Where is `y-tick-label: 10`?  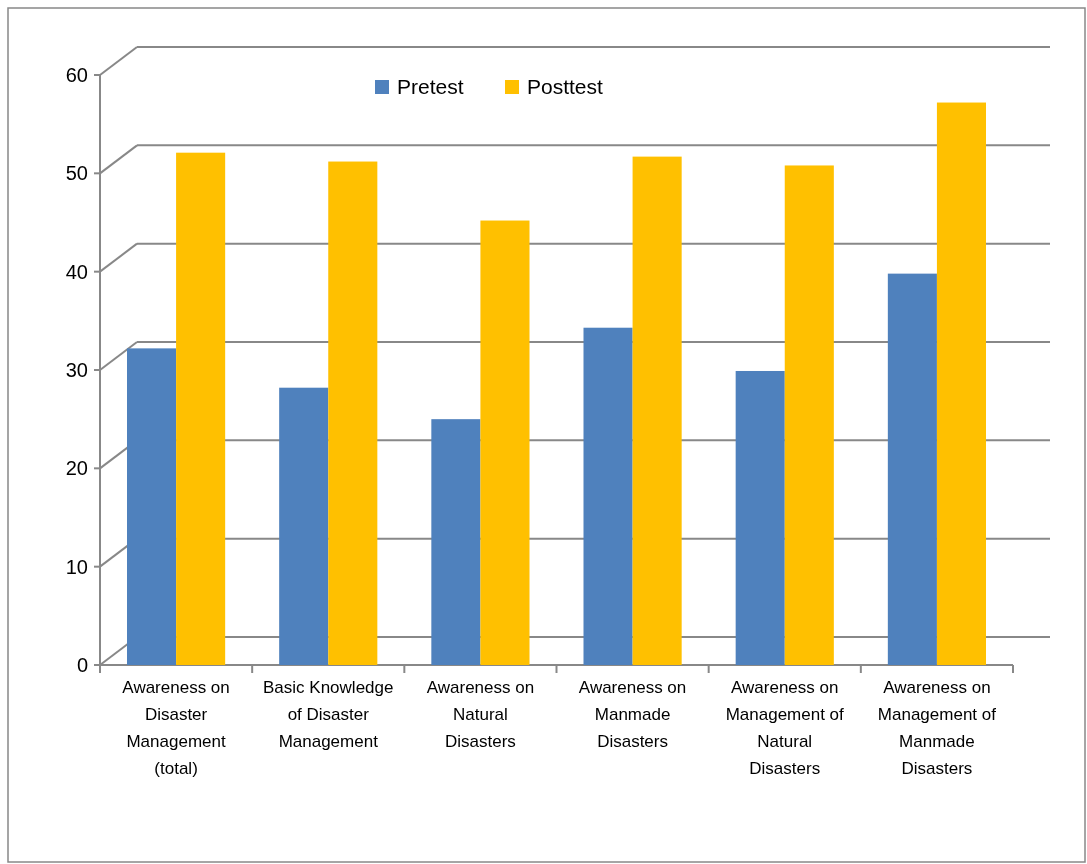 y-tick-label: 10 is located at coordinates (76, 566).